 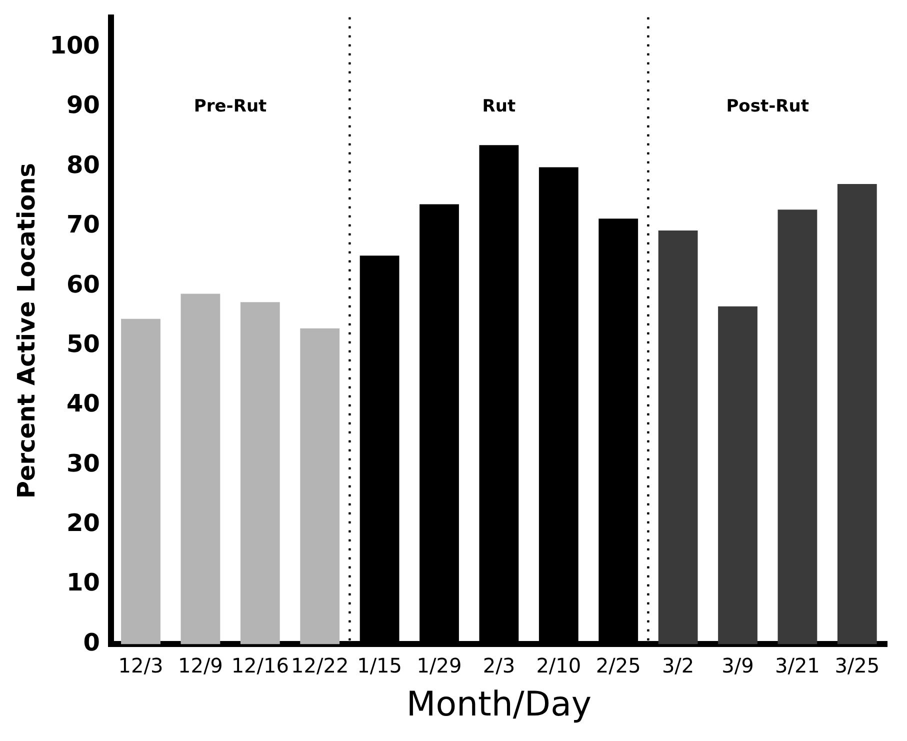 What do you see at coordinates (618, 665) in the screenshot?
I see `x-tick-label: 2/25` at bounding box center [618, 665].